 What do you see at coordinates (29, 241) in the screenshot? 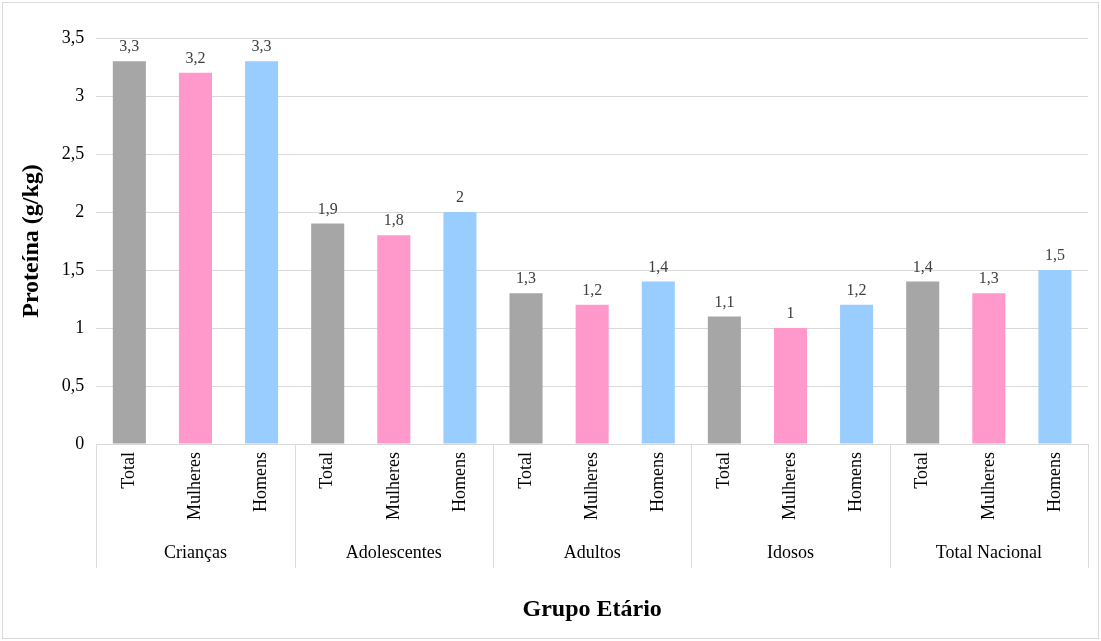
I see `y-axis-title: Proteína (g/kg)` at bounding box center [29, 241].